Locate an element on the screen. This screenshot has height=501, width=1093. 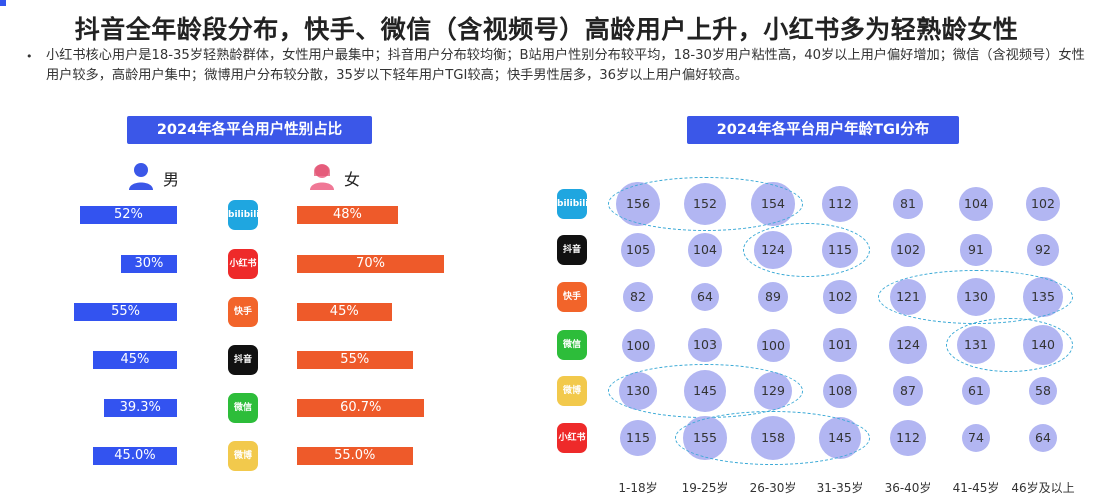
tgi-value: 115 is located at coordinates (638, 438).